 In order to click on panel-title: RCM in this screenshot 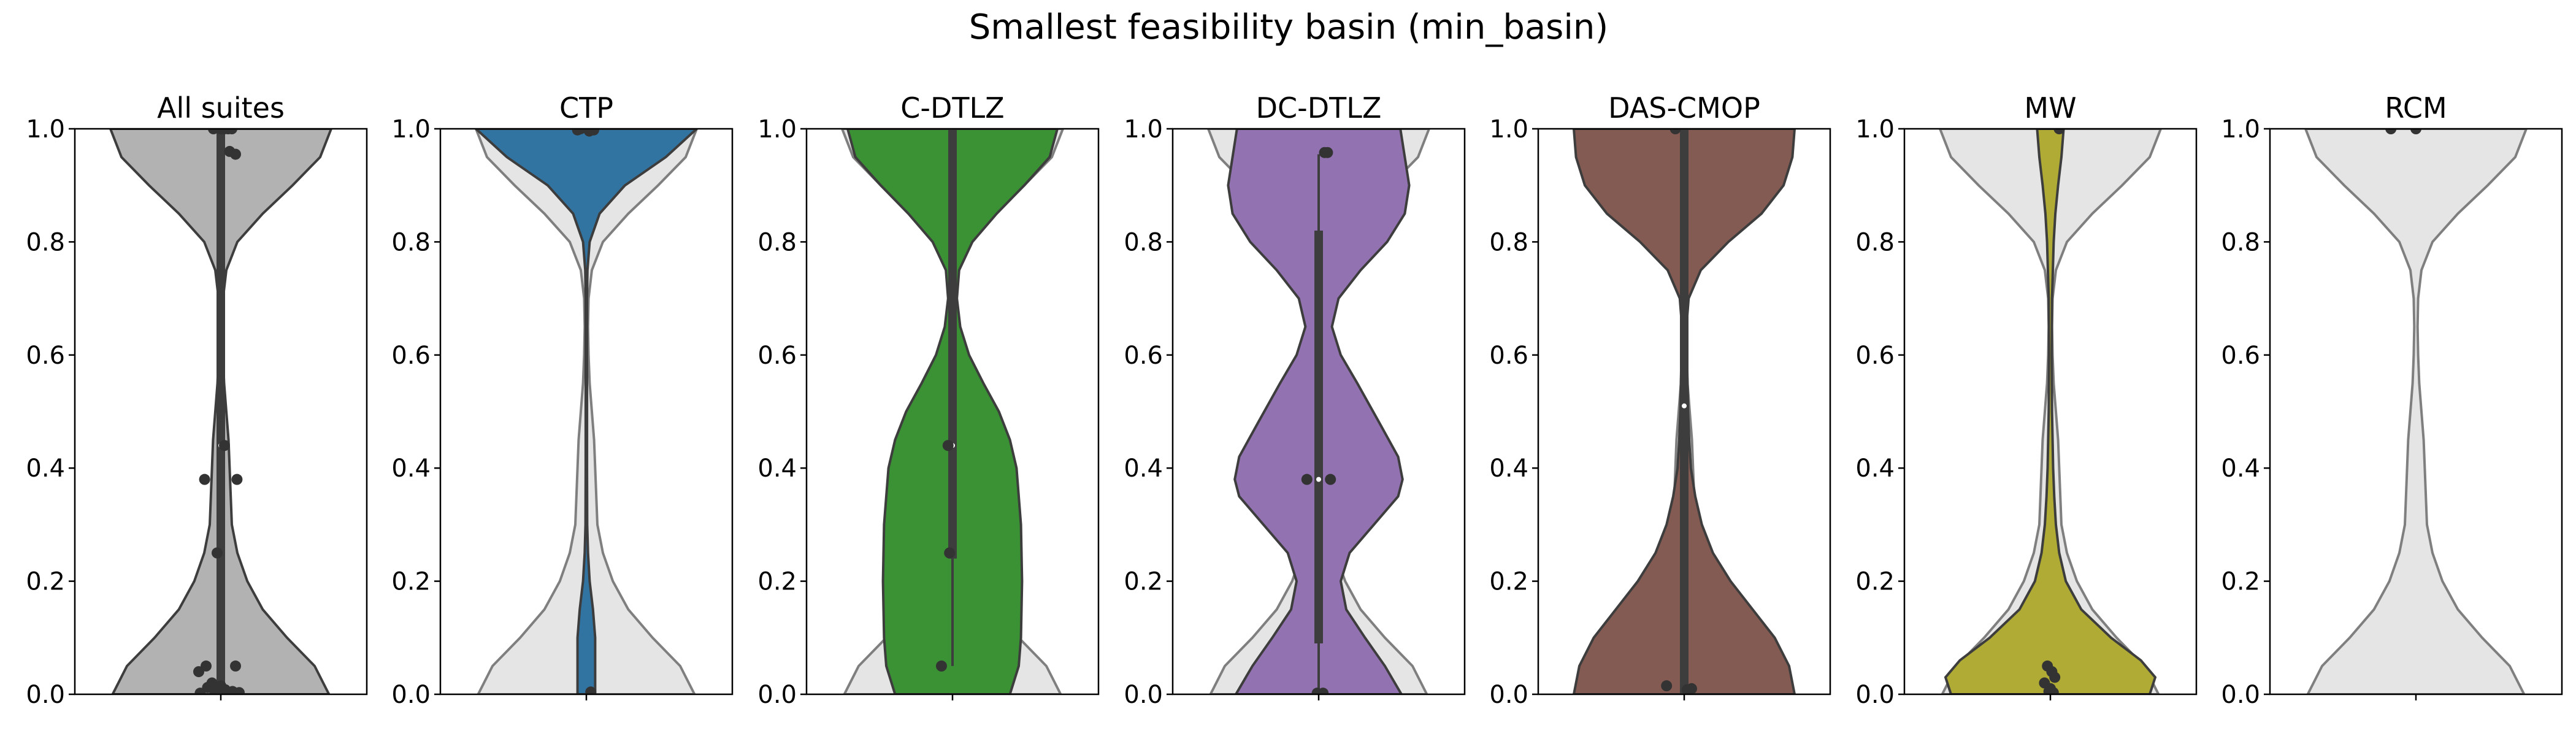, I will do `click(2416, 108)`.